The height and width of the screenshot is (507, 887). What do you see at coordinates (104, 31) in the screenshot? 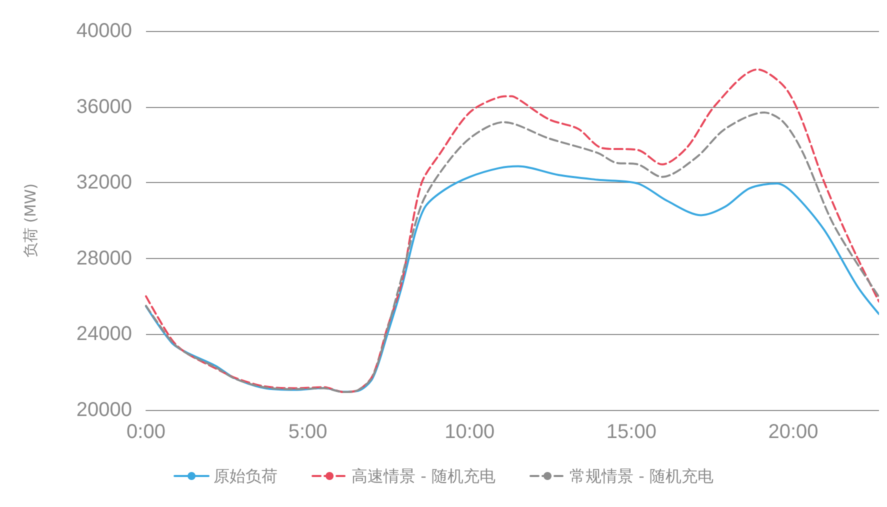
I see `y-tick-label: 40000` at bounding box center [104, 31].